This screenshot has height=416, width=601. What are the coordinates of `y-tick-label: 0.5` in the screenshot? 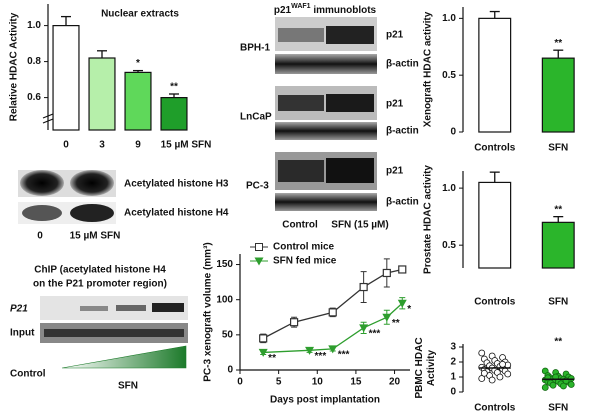 It's located at (449, 75).